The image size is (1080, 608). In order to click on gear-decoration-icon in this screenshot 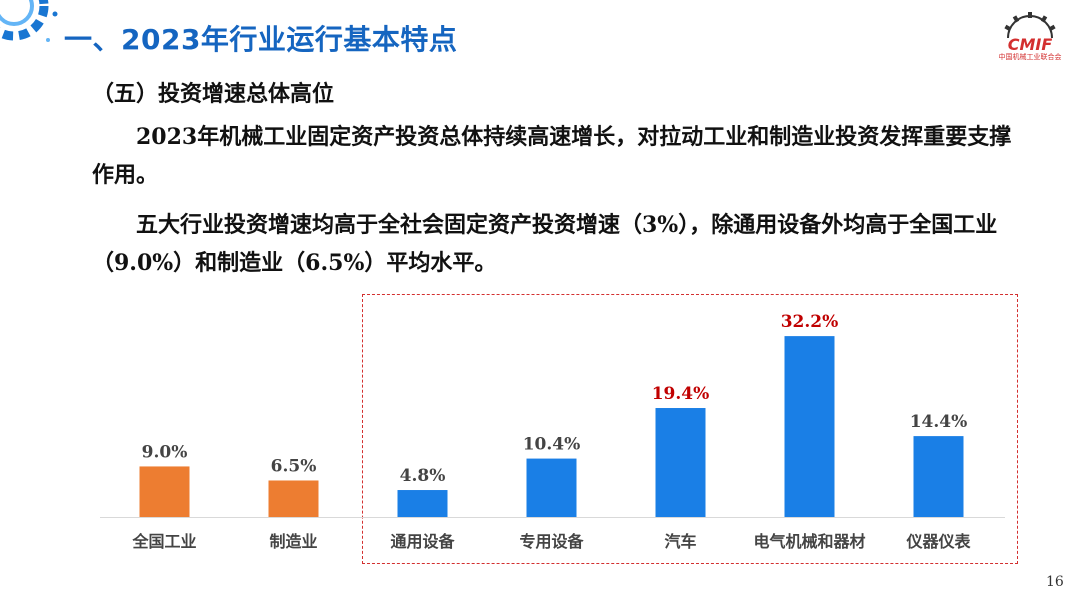, I will do `click(29, 21)`.